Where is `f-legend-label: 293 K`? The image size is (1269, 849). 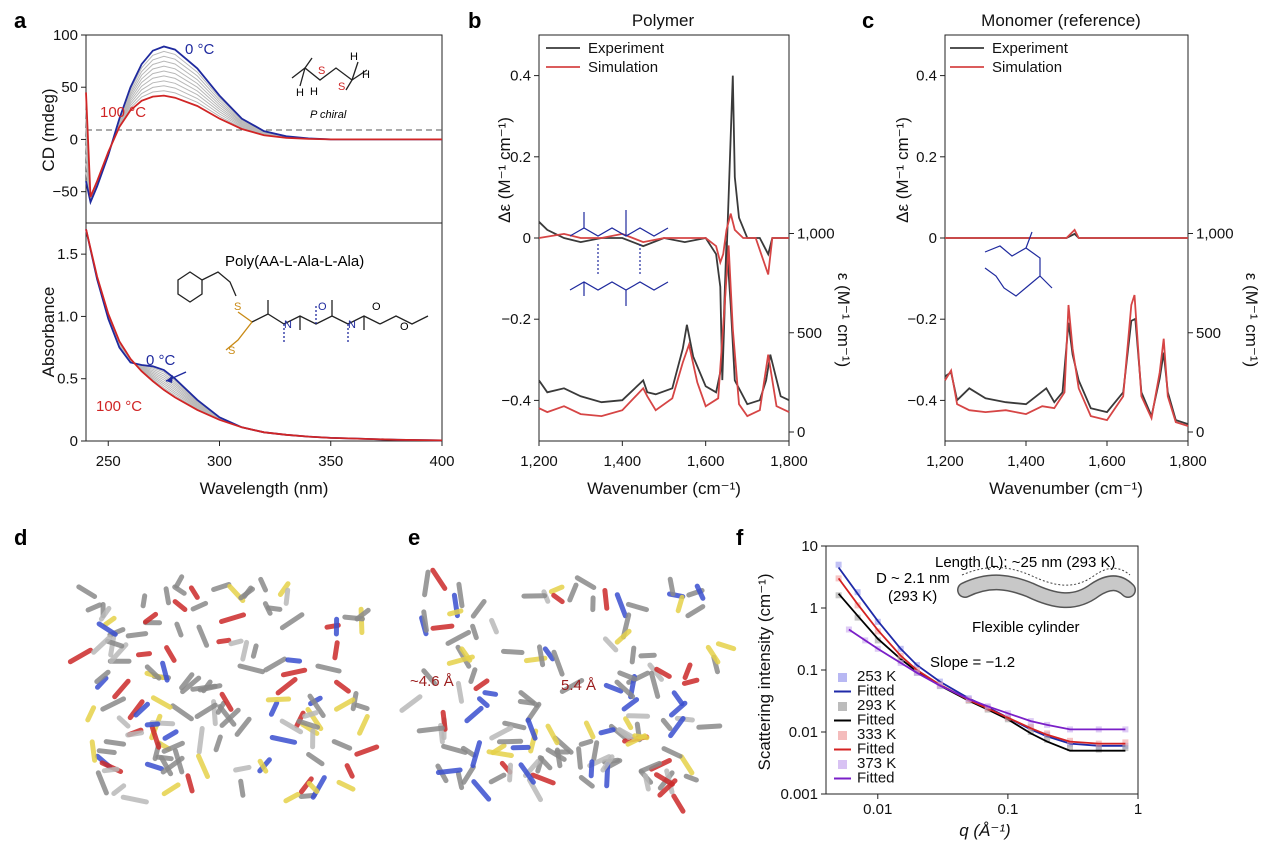
f-legend-label: 293 K is located at coordinates (876, 705).